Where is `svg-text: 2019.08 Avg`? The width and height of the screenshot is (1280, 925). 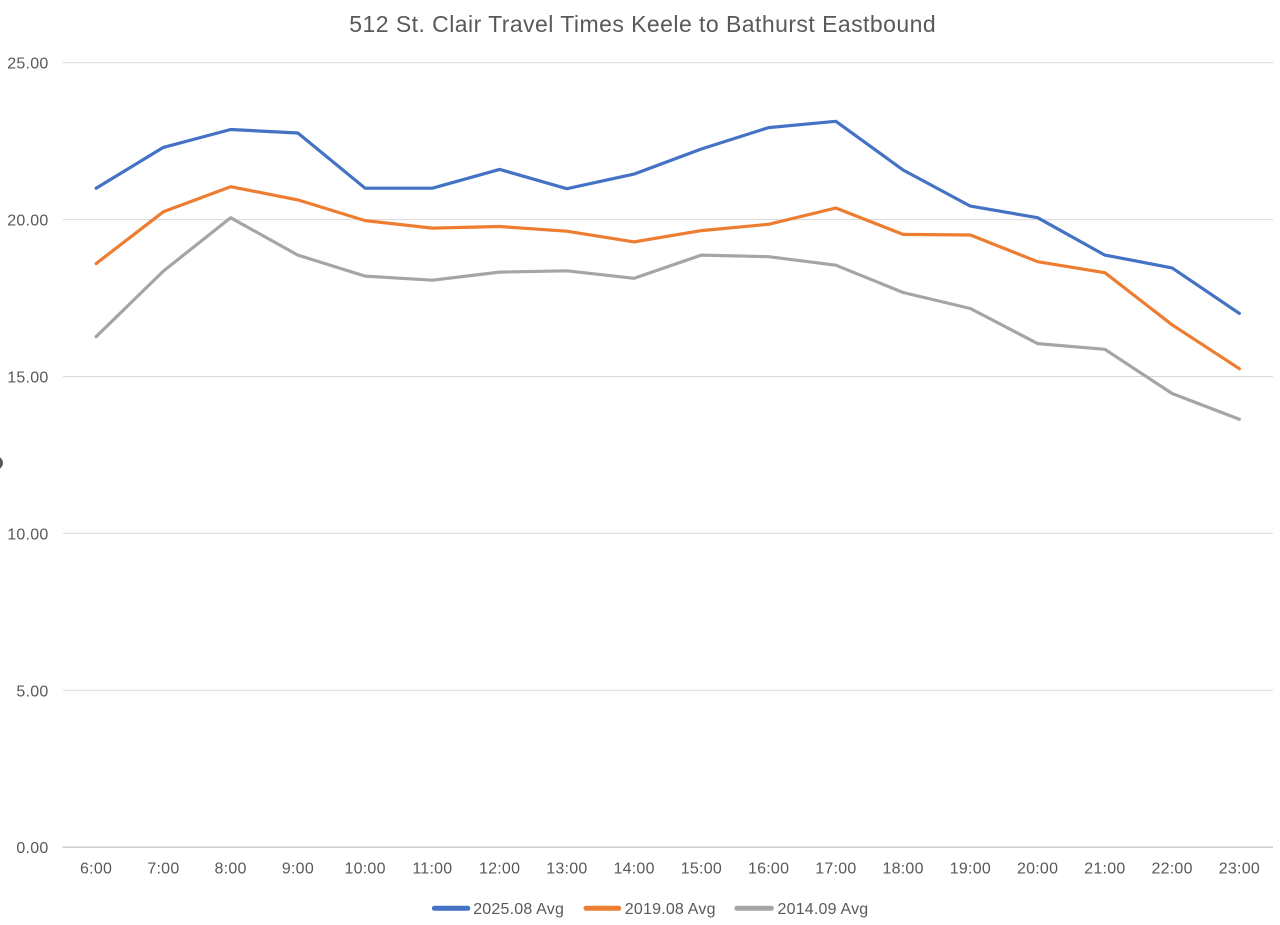 svg-text: 2019.08 Avg is located at coordinates (670, 909).